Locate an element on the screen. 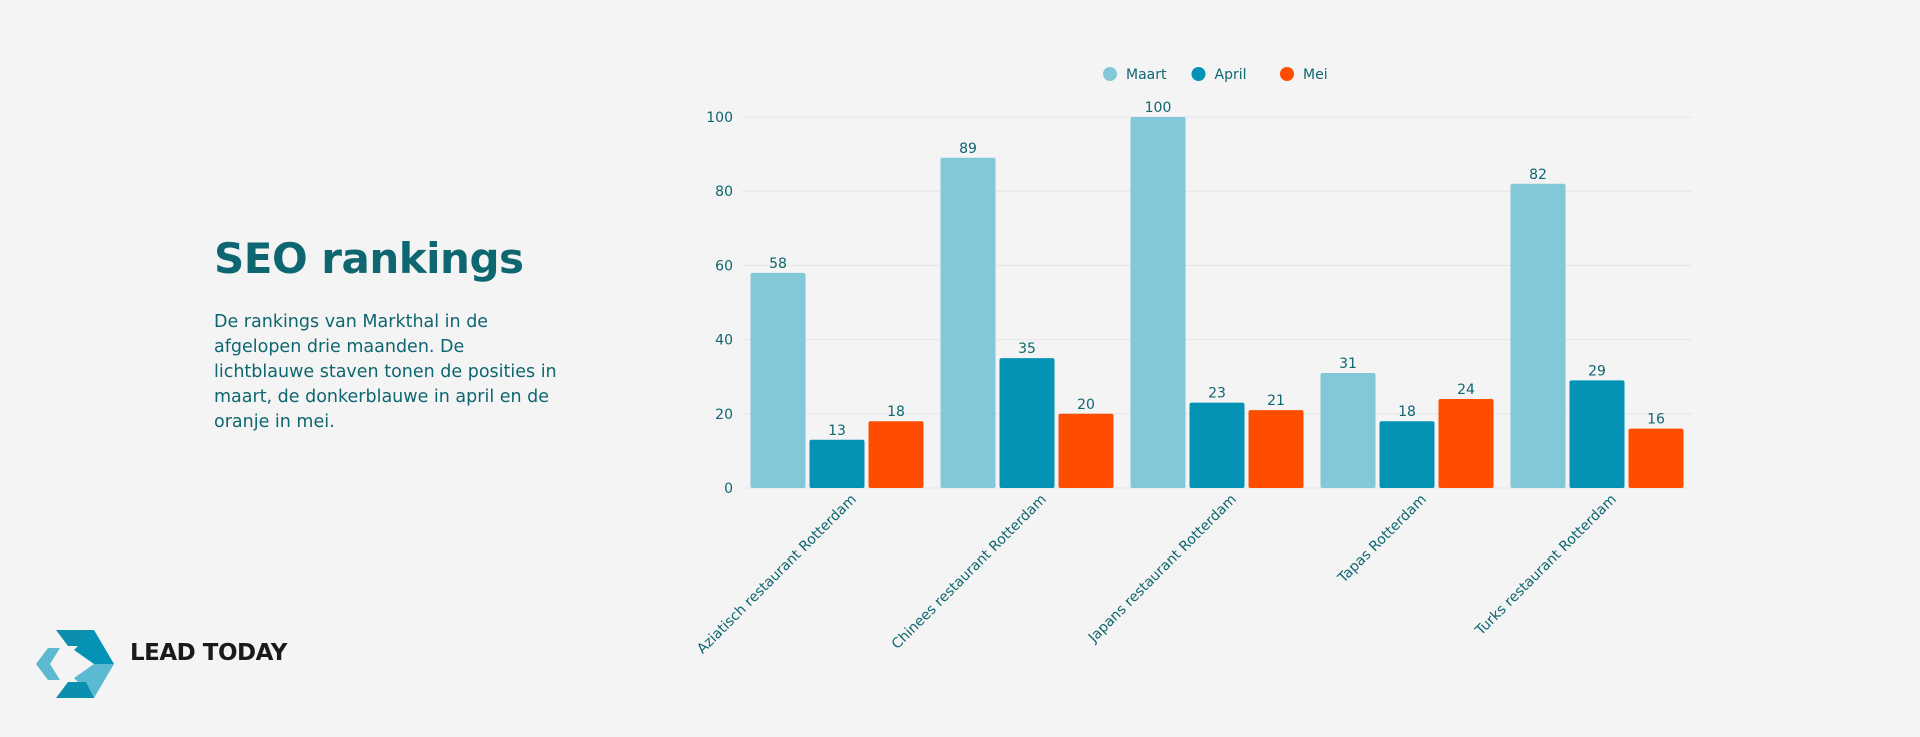 The height and width of the screenshot is (737, 1920). y-tick-label: 0 is located at coordinates (728, 489).